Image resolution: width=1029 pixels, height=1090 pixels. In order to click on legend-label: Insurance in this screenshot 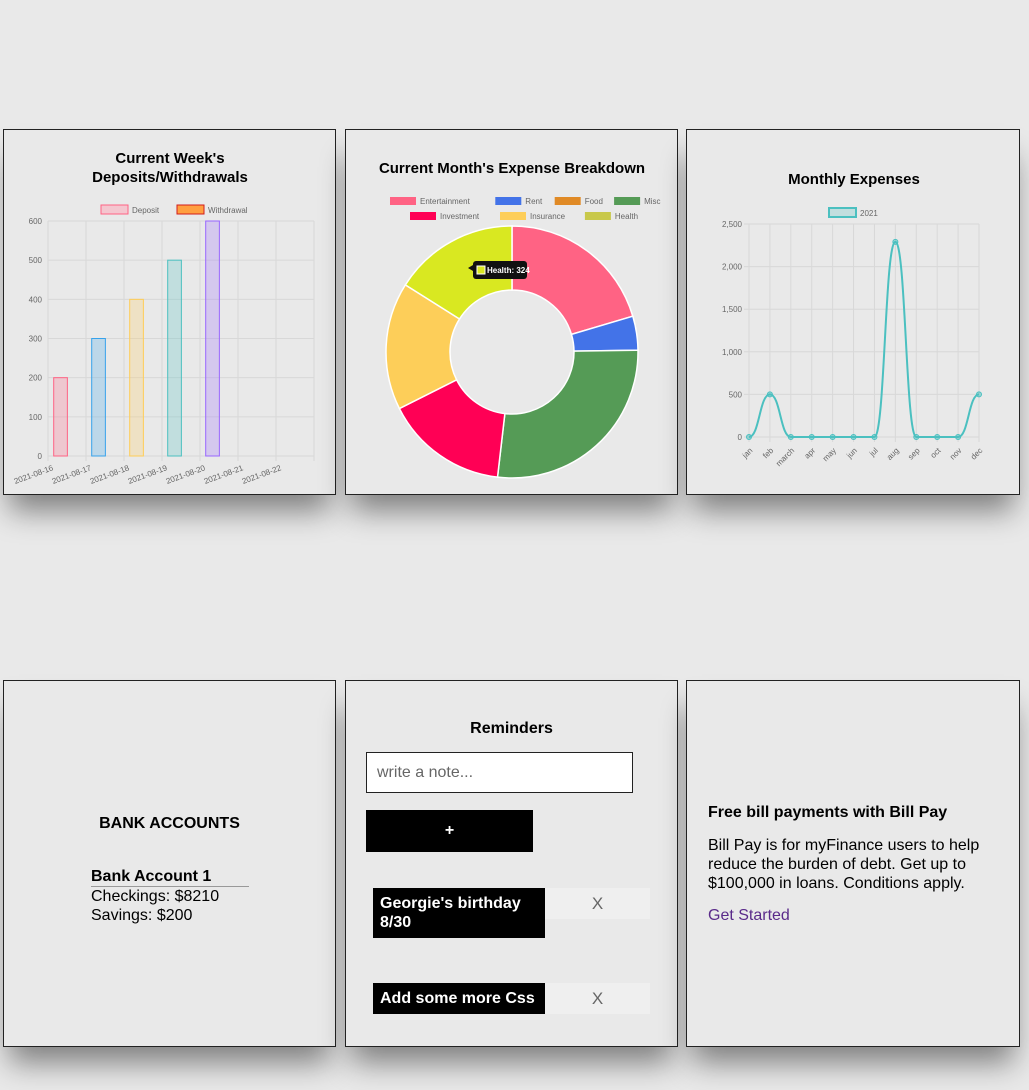, I will do `click(548, 216)`.